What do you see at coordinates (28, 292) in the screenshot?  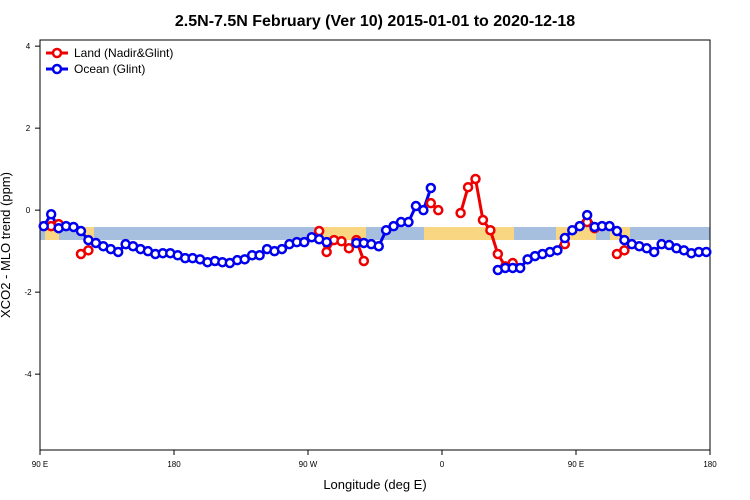 I see `y-tick-label: -2` at bounding box center [28, 292].